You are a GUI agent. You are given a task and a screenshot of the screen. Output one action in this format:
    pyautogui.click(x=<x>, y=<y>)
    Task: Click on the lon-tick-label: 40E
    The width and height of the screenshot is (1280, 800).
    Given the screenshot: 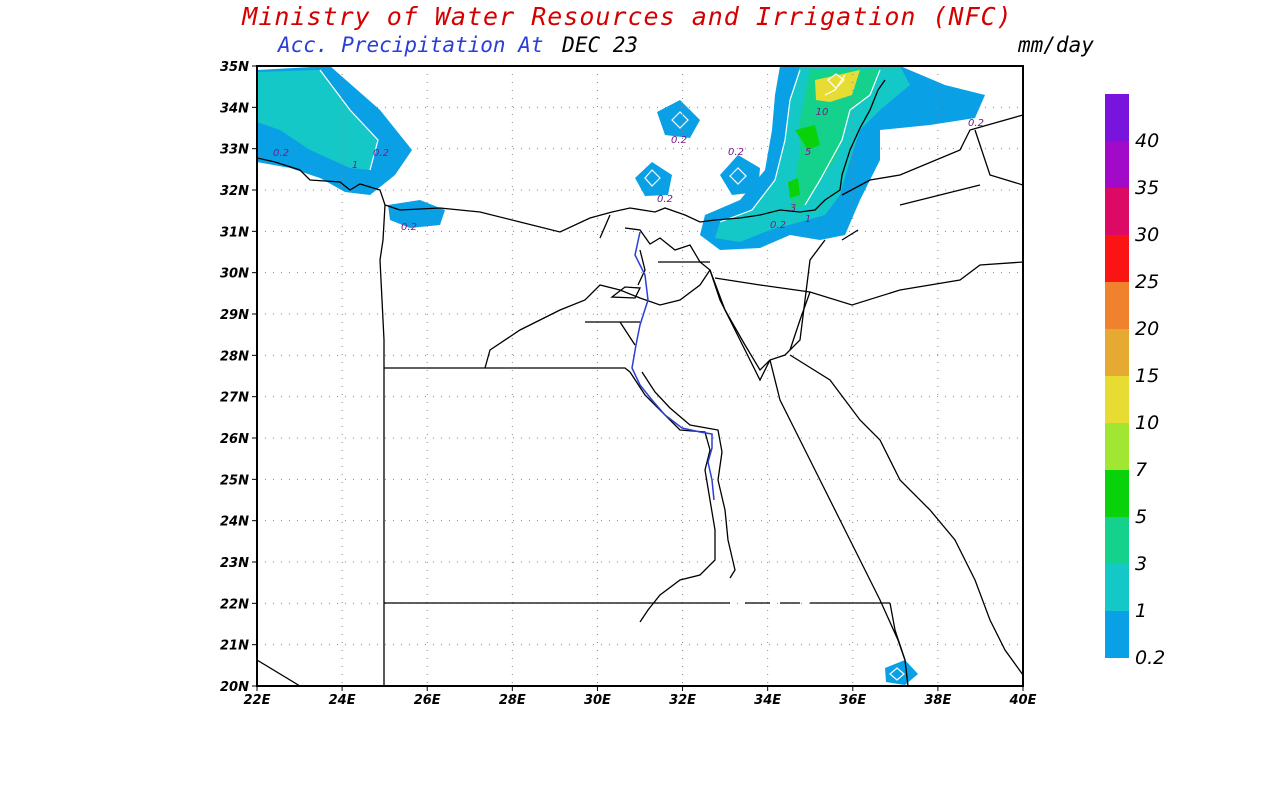 What is the action you would take?
    pyautogui.click(x=1023, y=700)
    